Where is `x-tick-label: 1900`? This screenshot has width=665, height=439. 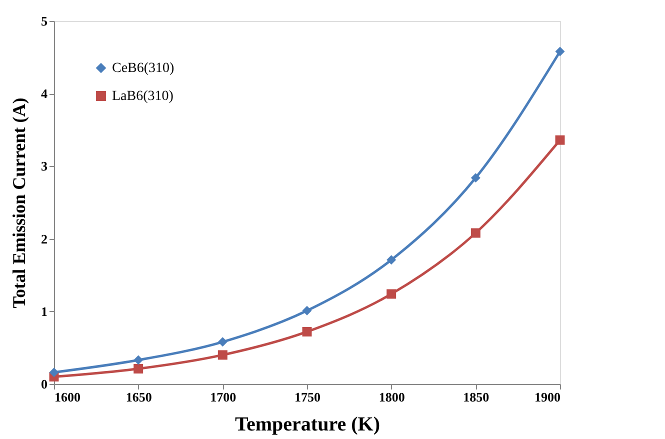 x-tick-label: 1900 is located at coordinates (547, 397).